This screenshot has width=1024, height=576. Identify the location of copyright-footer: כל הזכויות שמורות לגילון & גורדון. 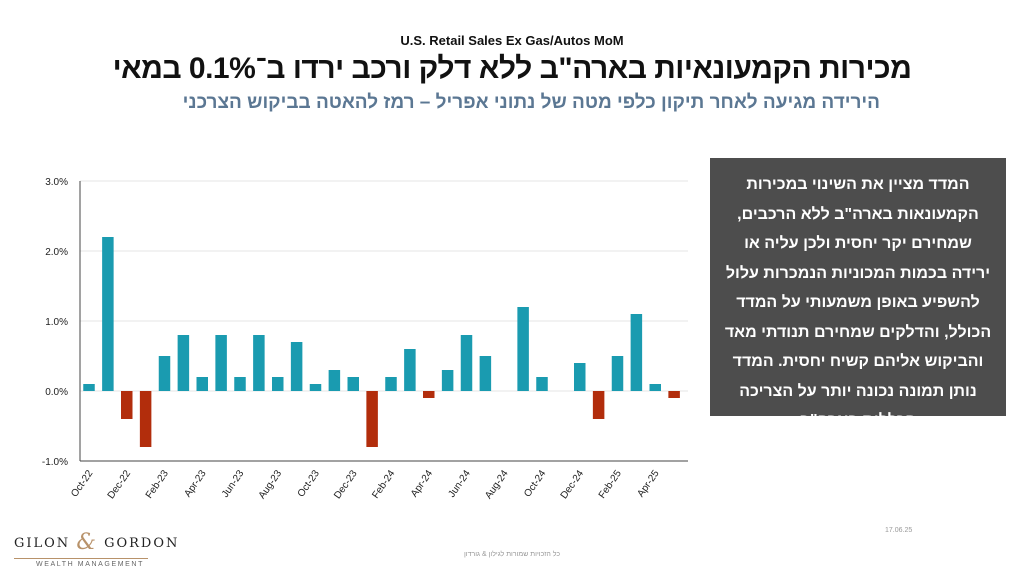
(512, 554).